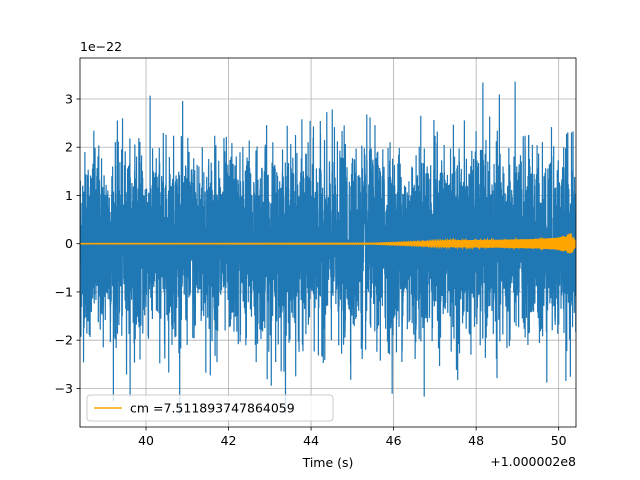 The image size is (640, 480). Describe the element at coordinates (476, 440) in the screenshot. I see `x-tick-label: 48` at that location.